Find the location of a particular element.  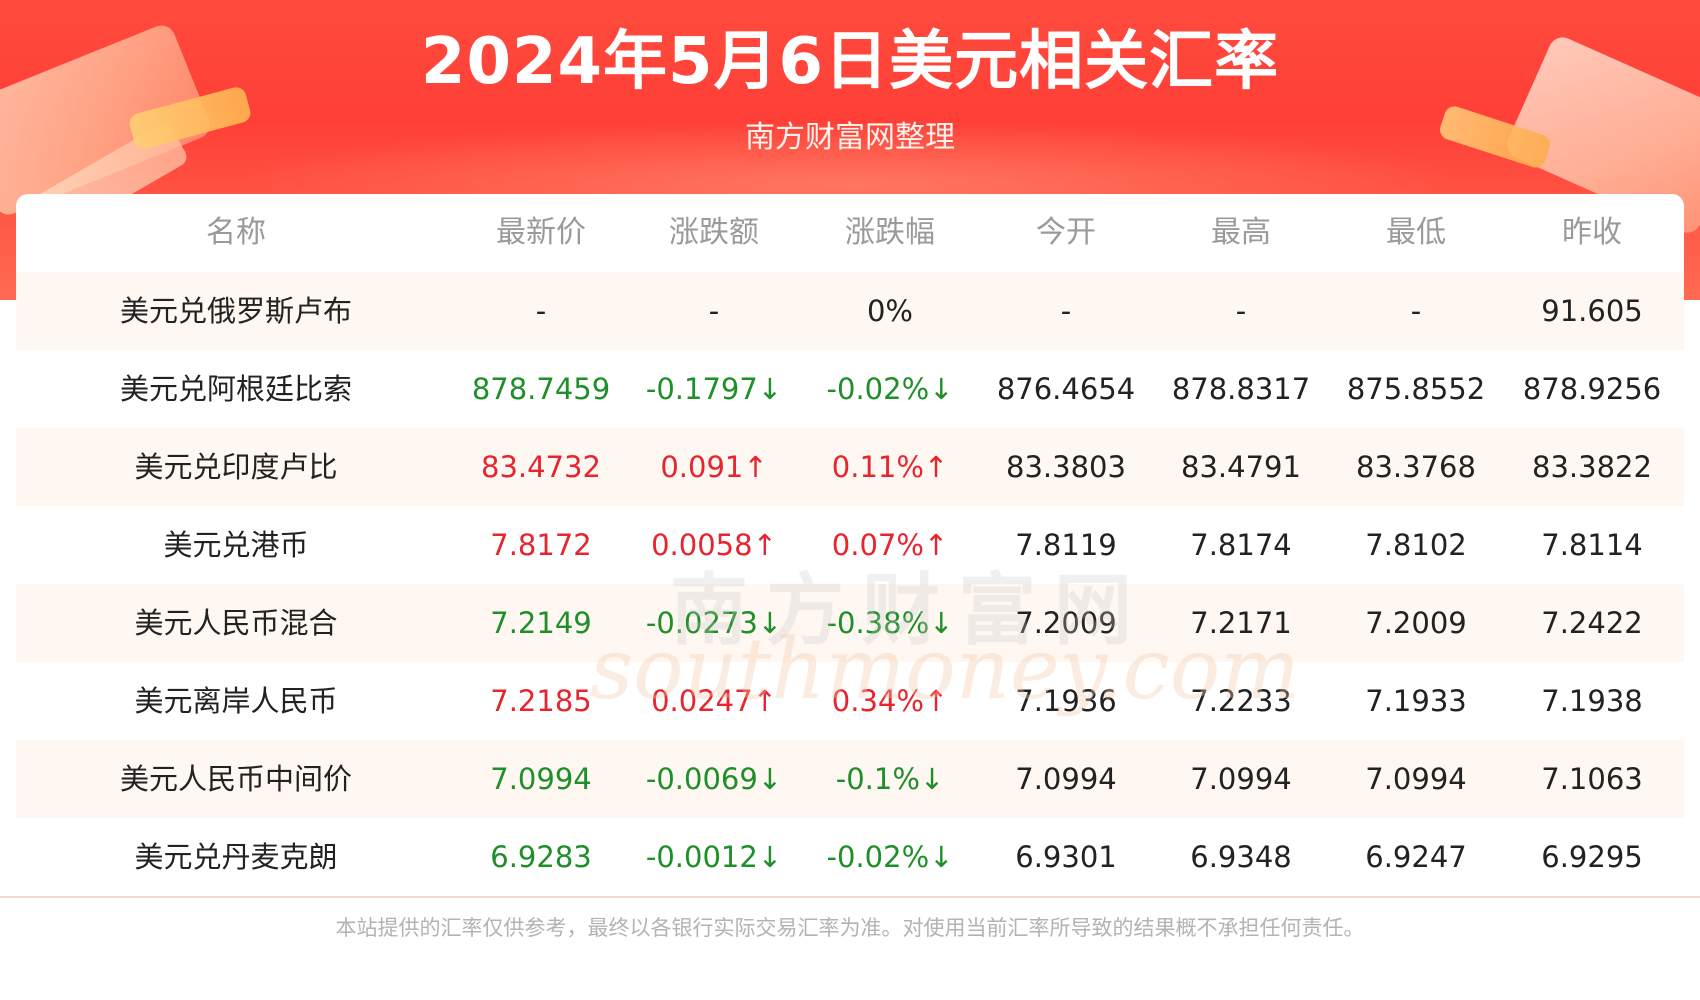

row-prev-close: 83.3822 is located at coordinates (1592, 467).